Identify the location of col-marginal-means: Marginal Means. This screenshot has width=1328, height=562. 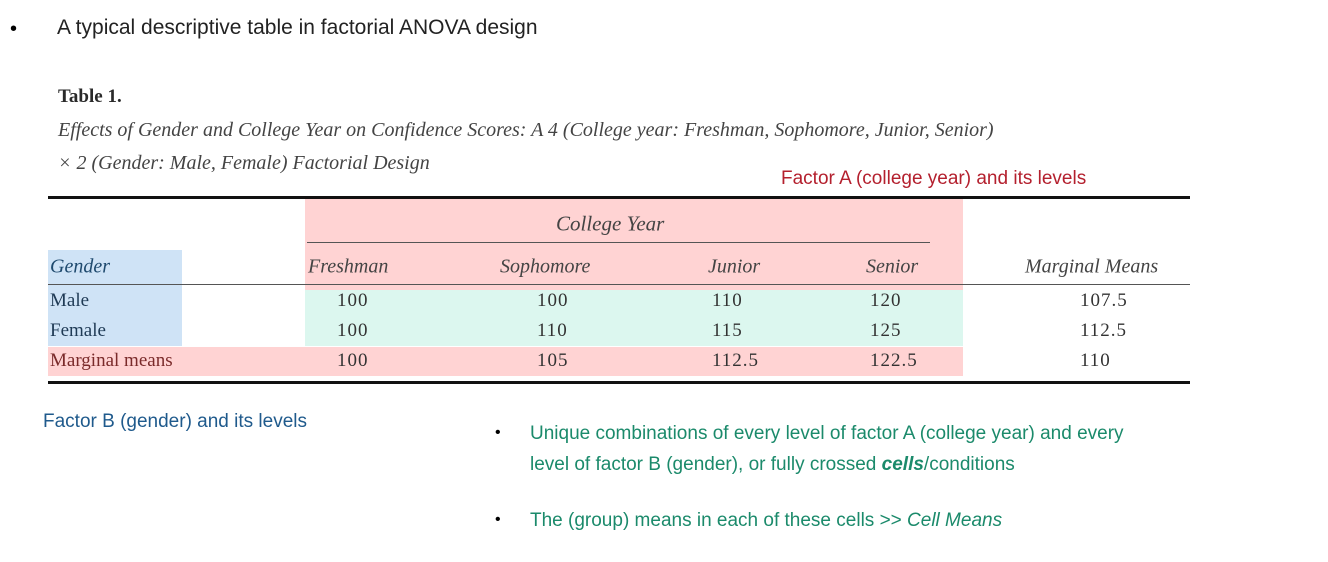
(1092, 266).